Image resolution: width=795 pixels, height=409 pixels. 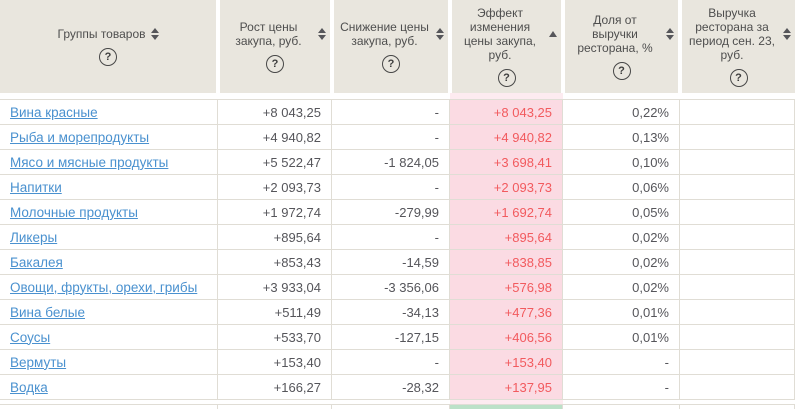 What do you see at coordinates (391, 262) in the screenshot?
I see `decrease-cell: -14,59` at bounding box center [391, 262].